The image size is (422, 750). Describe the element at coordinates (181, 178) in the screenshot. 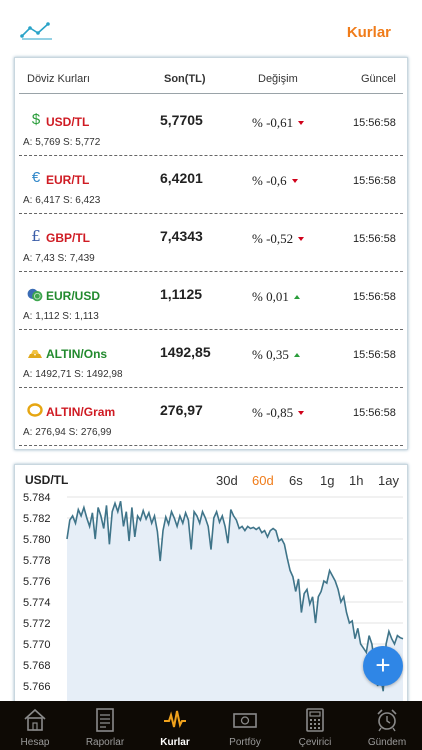

I see `last-price: 6,4201` at that location.